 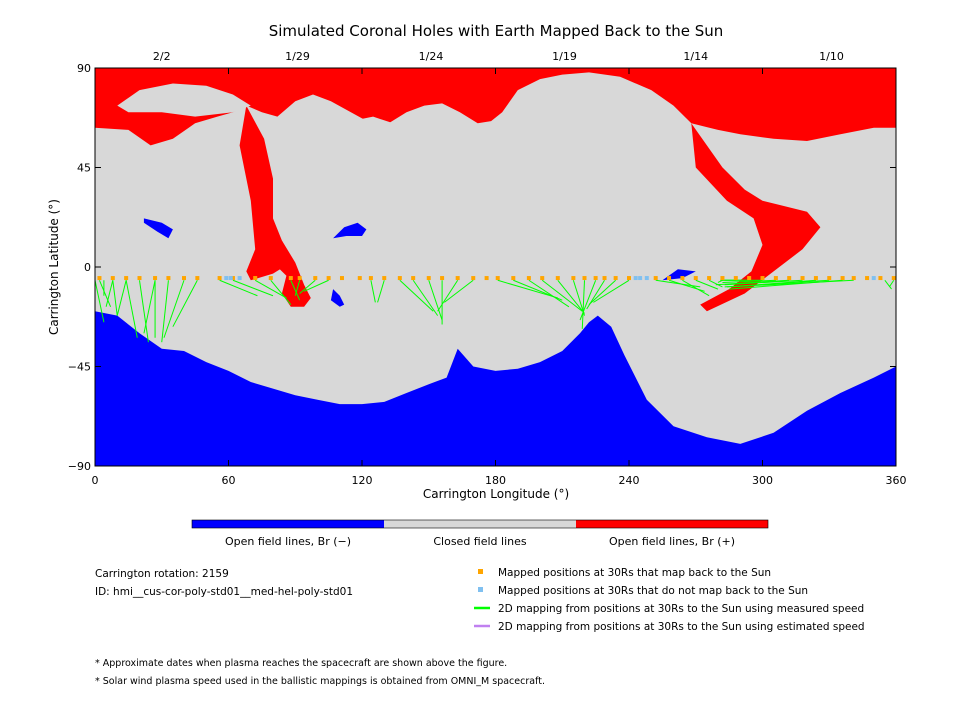 I want to click on colorbar-label: Open field lines, Br (+), so click(x=672, y=541).